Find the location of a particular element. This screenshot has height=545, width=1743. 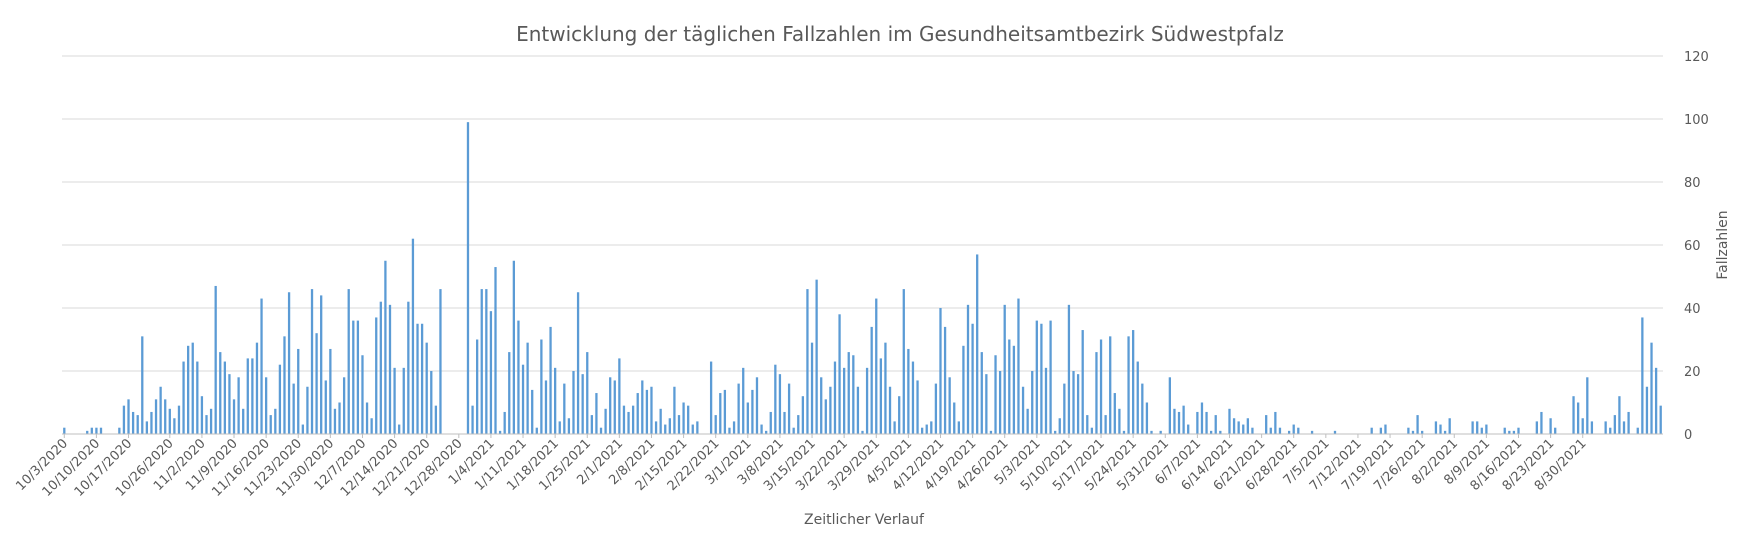

y-tick-label: 120 is located at coordinates (1696, 57).